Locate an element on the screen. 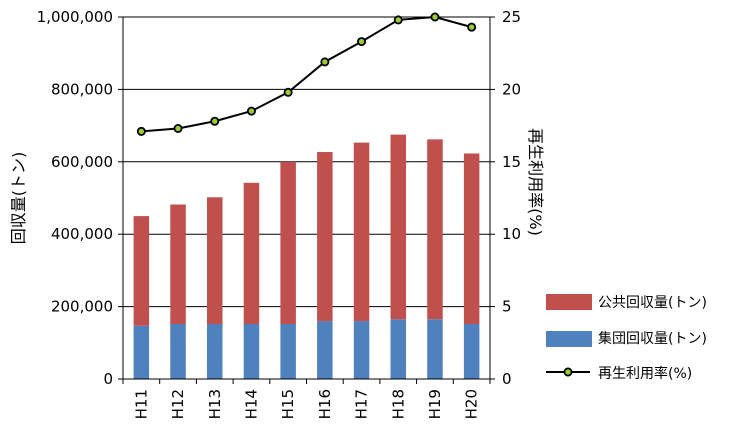  tick-label-x: H13 is located at coordinates (215, 404).